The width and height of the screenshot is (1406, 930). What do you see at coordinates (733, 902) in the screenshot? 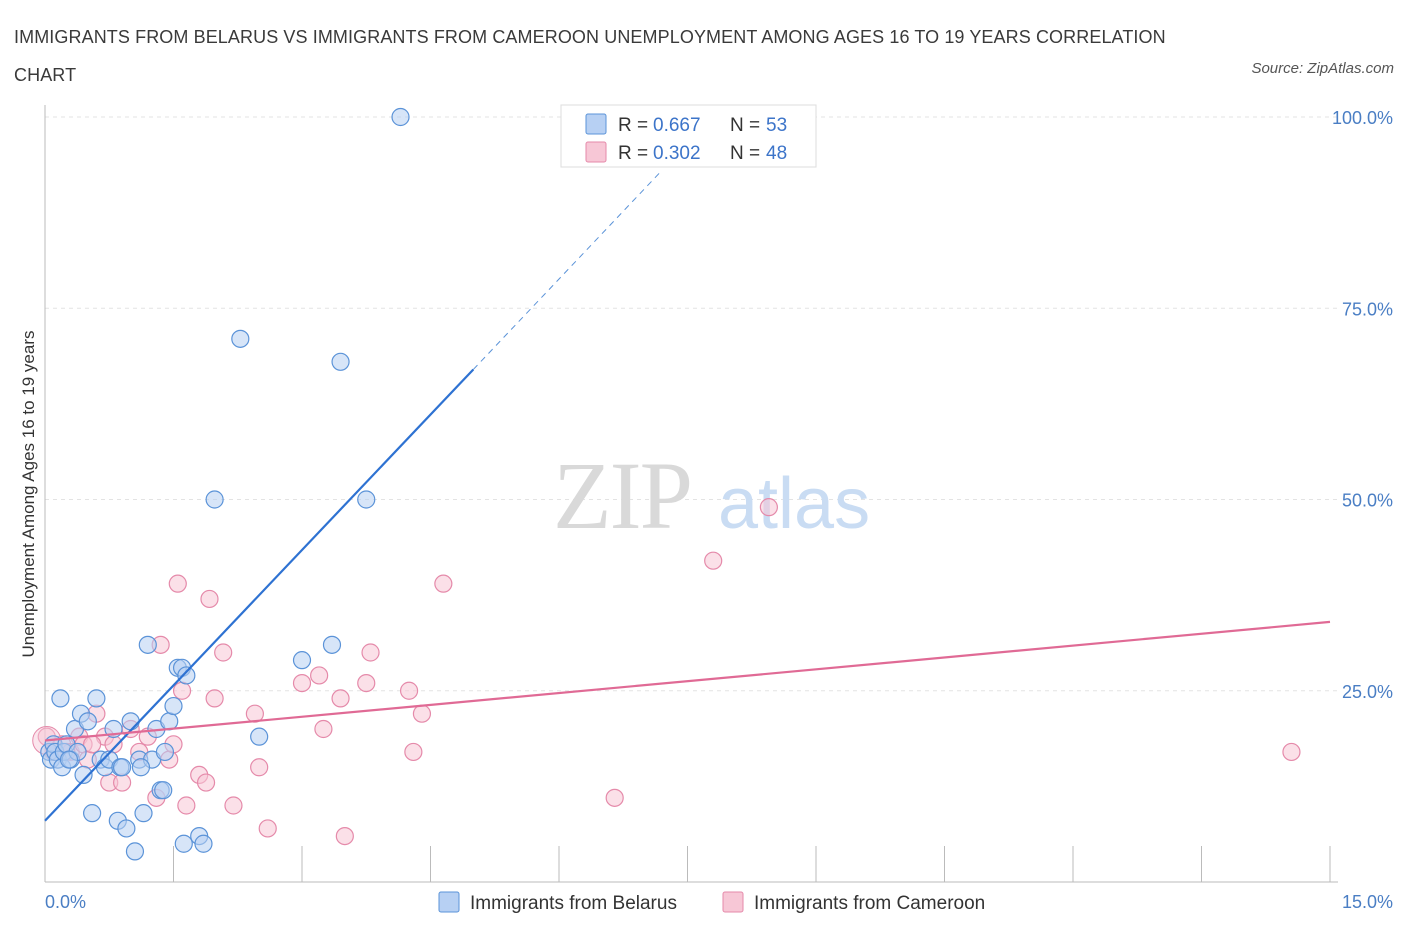
I see `bottom-legend-swatch-cameroon` at bounding box center [733, 902].